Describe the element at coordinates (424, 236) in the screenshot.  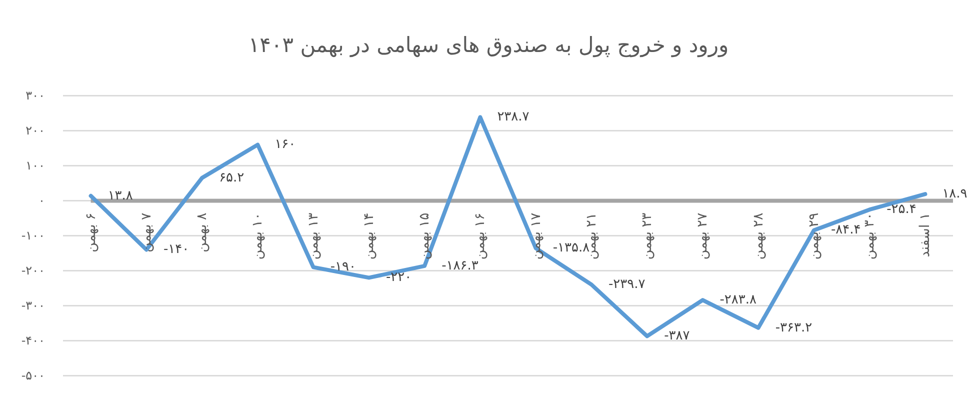
I see `x-tick-label: ۱۵ بهمن` at that location.